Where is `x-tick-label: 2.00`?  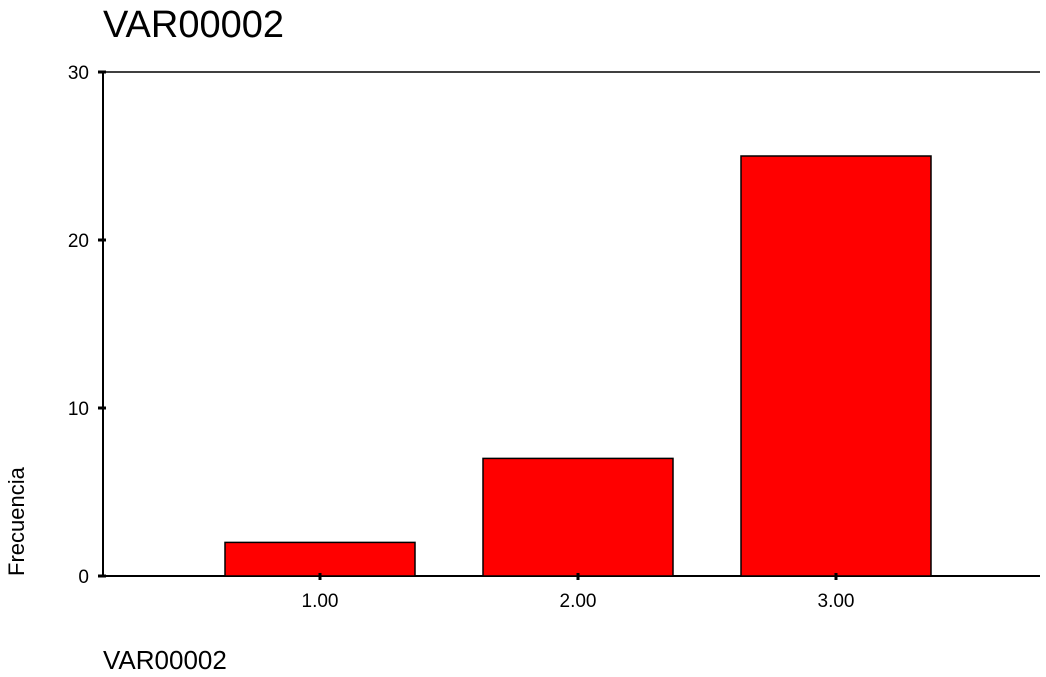
x-tick-label: 2.00 is located at coordinates (578, 601).